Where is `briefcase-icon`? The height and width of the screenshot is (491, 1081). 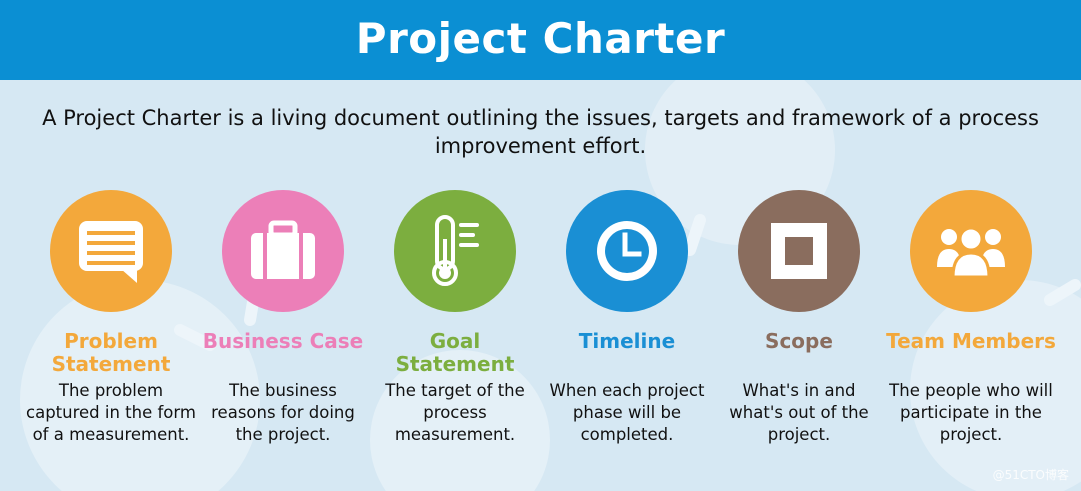 briefcase-icon is located at coordinates (283, 249).